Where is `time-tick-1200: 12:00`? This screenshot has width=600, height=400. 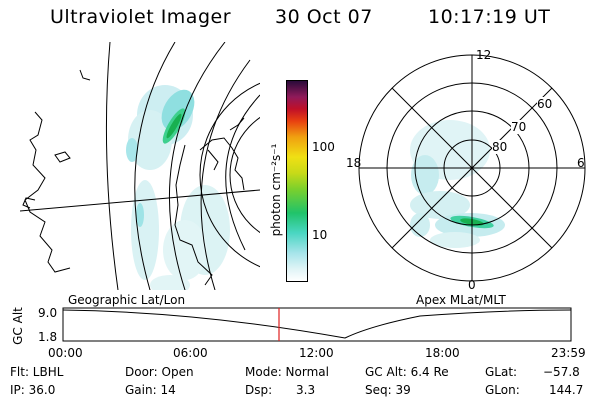
time-tick-1200: 12:00 is located at coordinates (316, 353).